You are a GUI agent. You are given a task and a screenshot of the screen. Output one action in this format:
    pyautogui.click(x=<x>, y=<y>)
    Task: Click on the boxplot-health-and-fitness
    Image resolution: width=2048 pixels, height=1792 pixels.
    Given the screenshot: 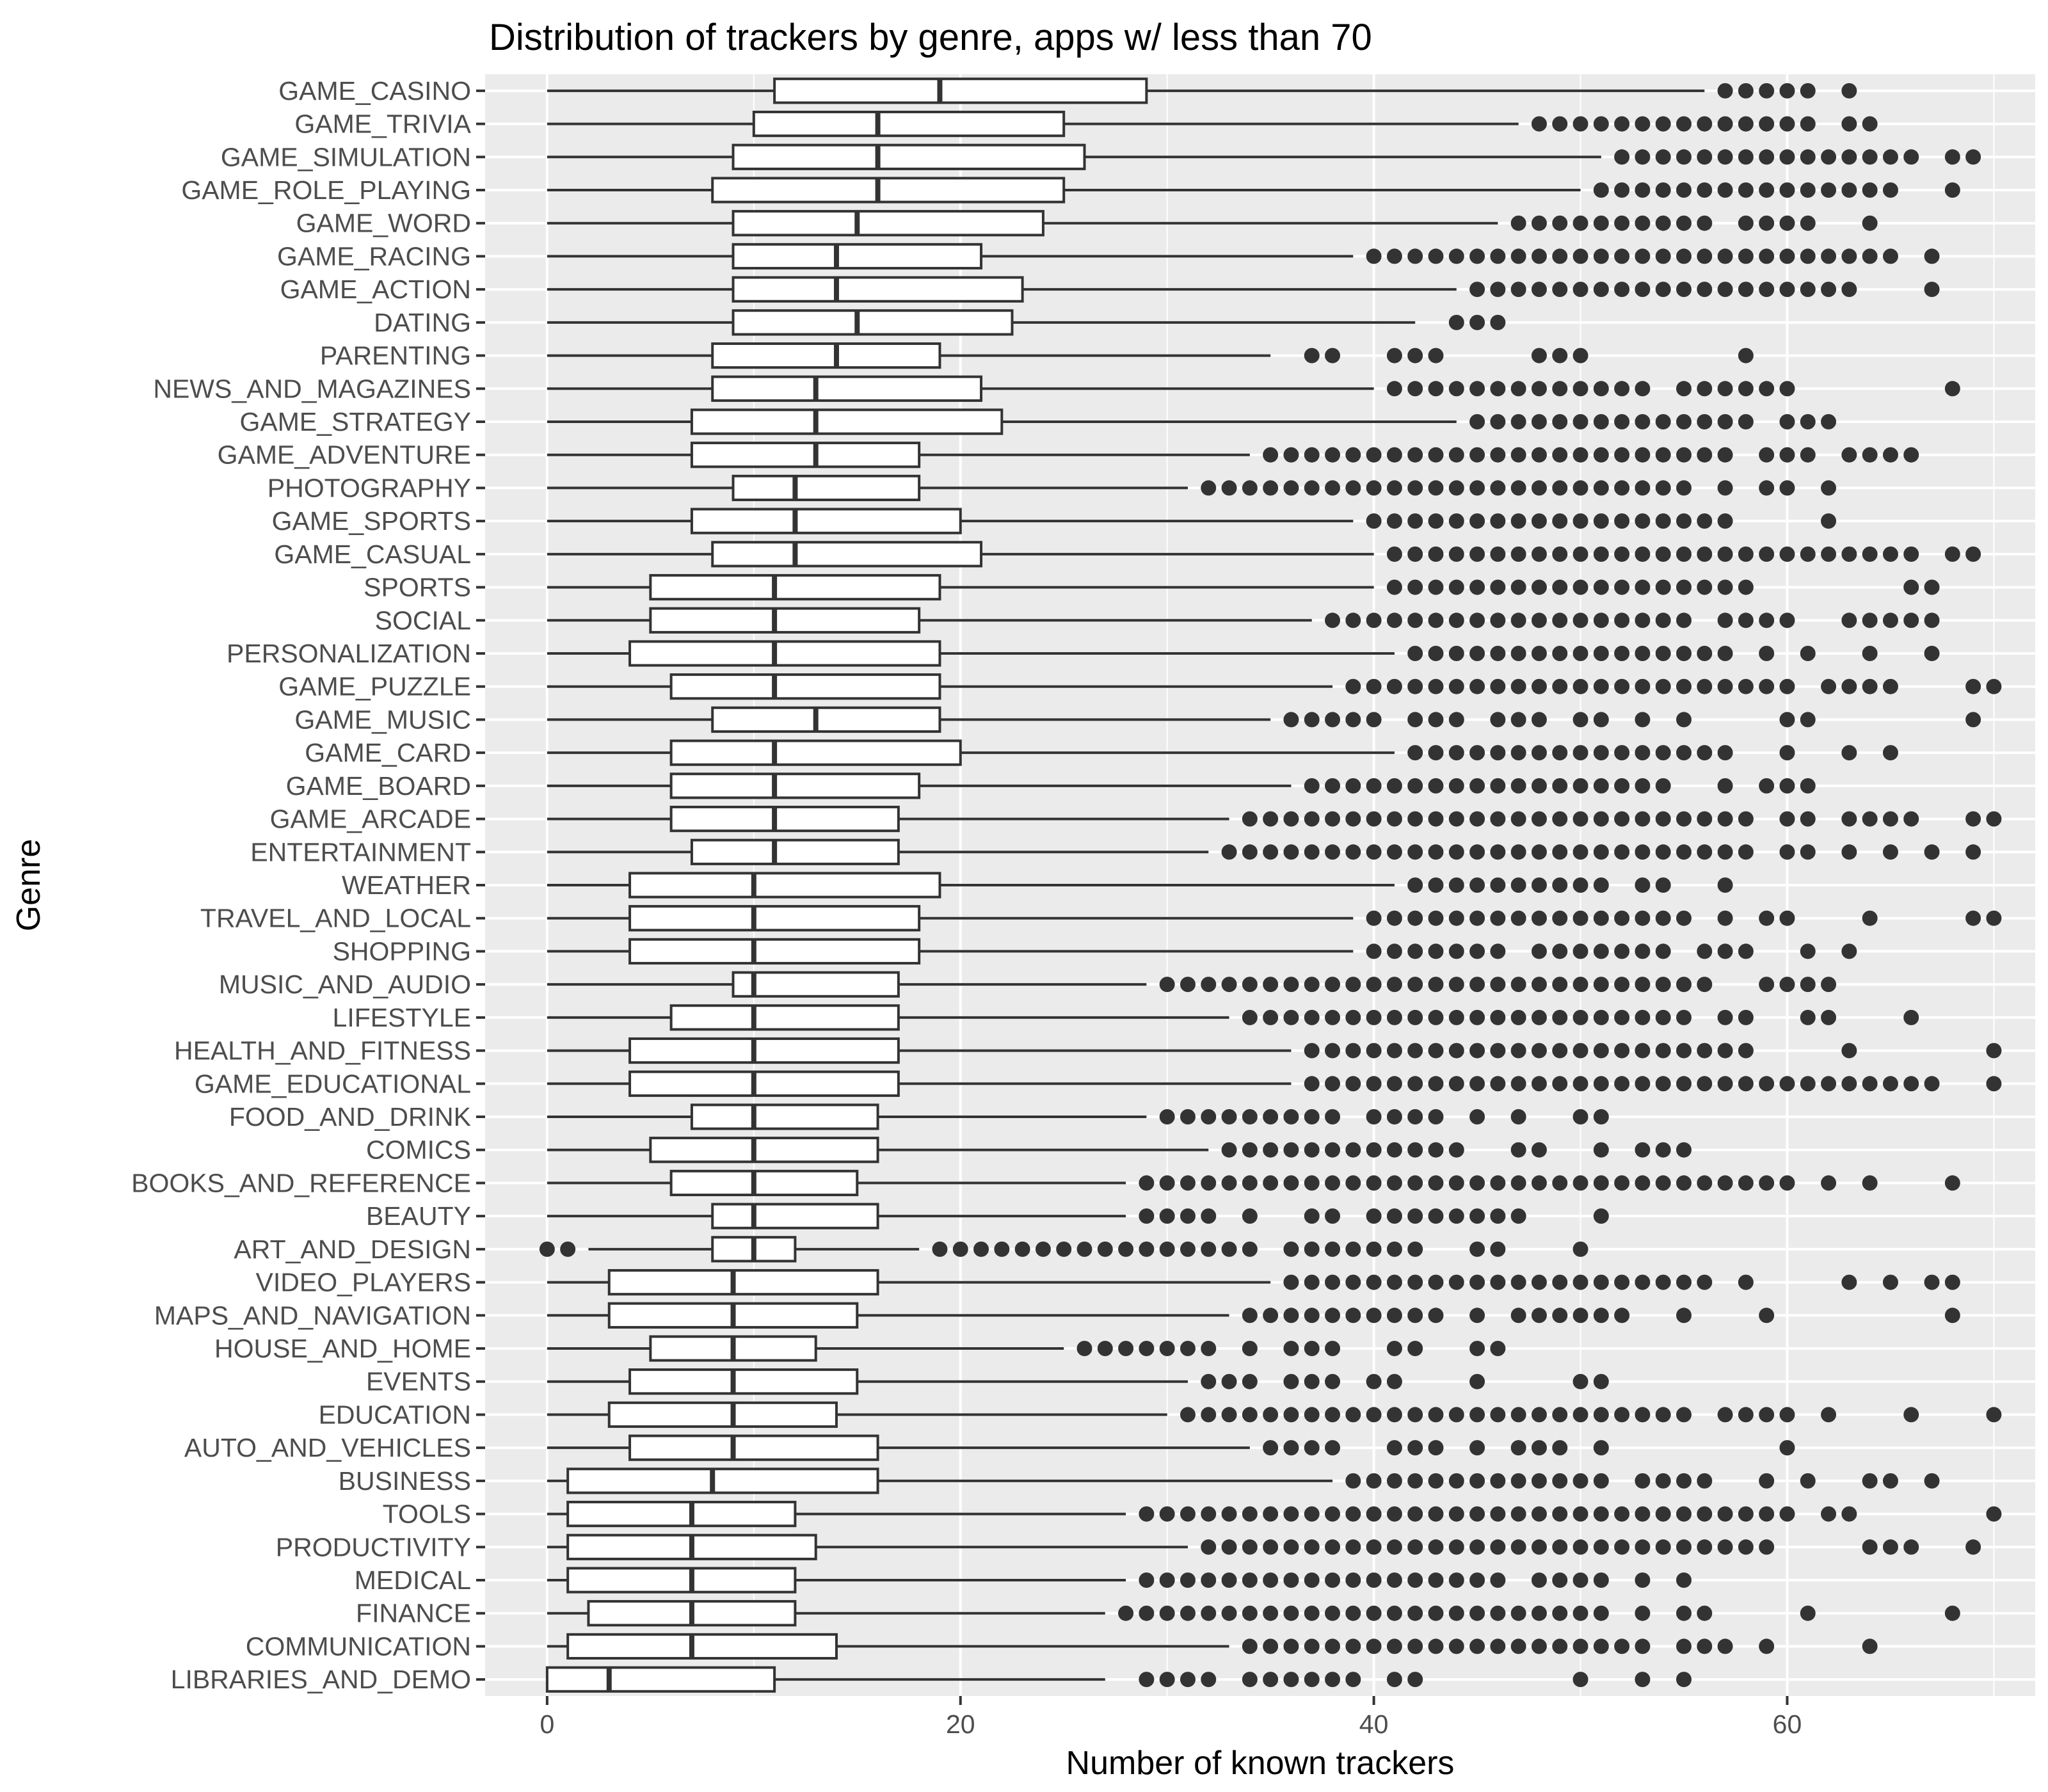 What is the action you would take?
    pyautogui.click(x=1274, y=1050)
    